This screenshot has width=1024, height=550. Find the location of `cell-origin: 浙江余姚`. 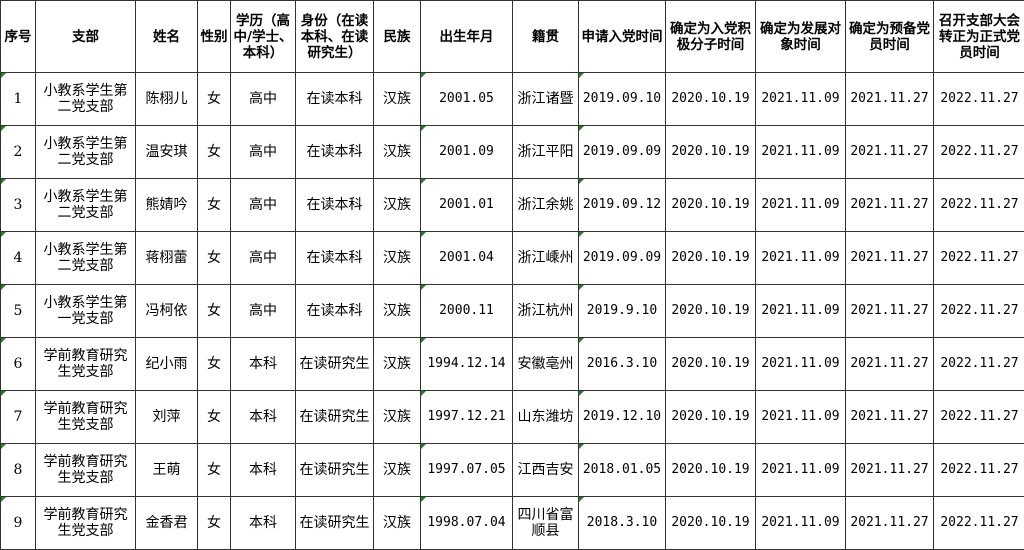

cell-origin: 浙江余姚 is located at coordinates (546, 205).